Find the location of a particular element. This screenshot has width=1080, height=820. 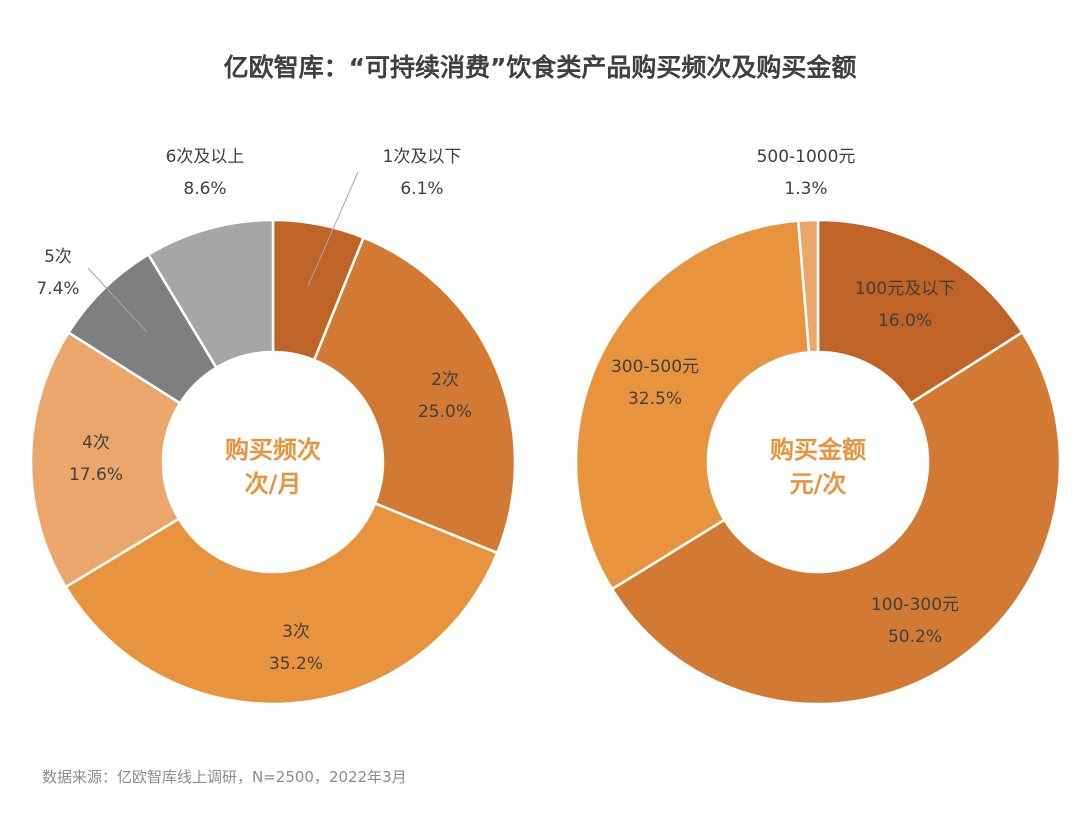

donut-slice-4x is located at coordinates (105, 459).